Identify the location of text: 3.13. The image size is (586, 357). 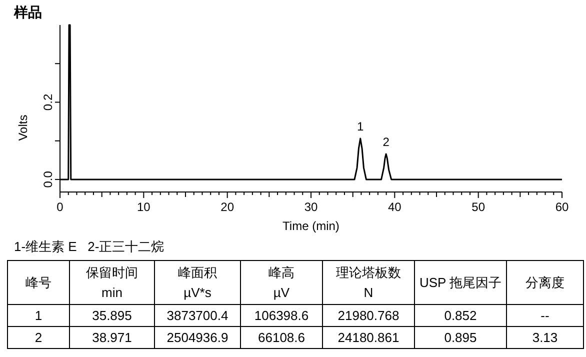
(545, 337).